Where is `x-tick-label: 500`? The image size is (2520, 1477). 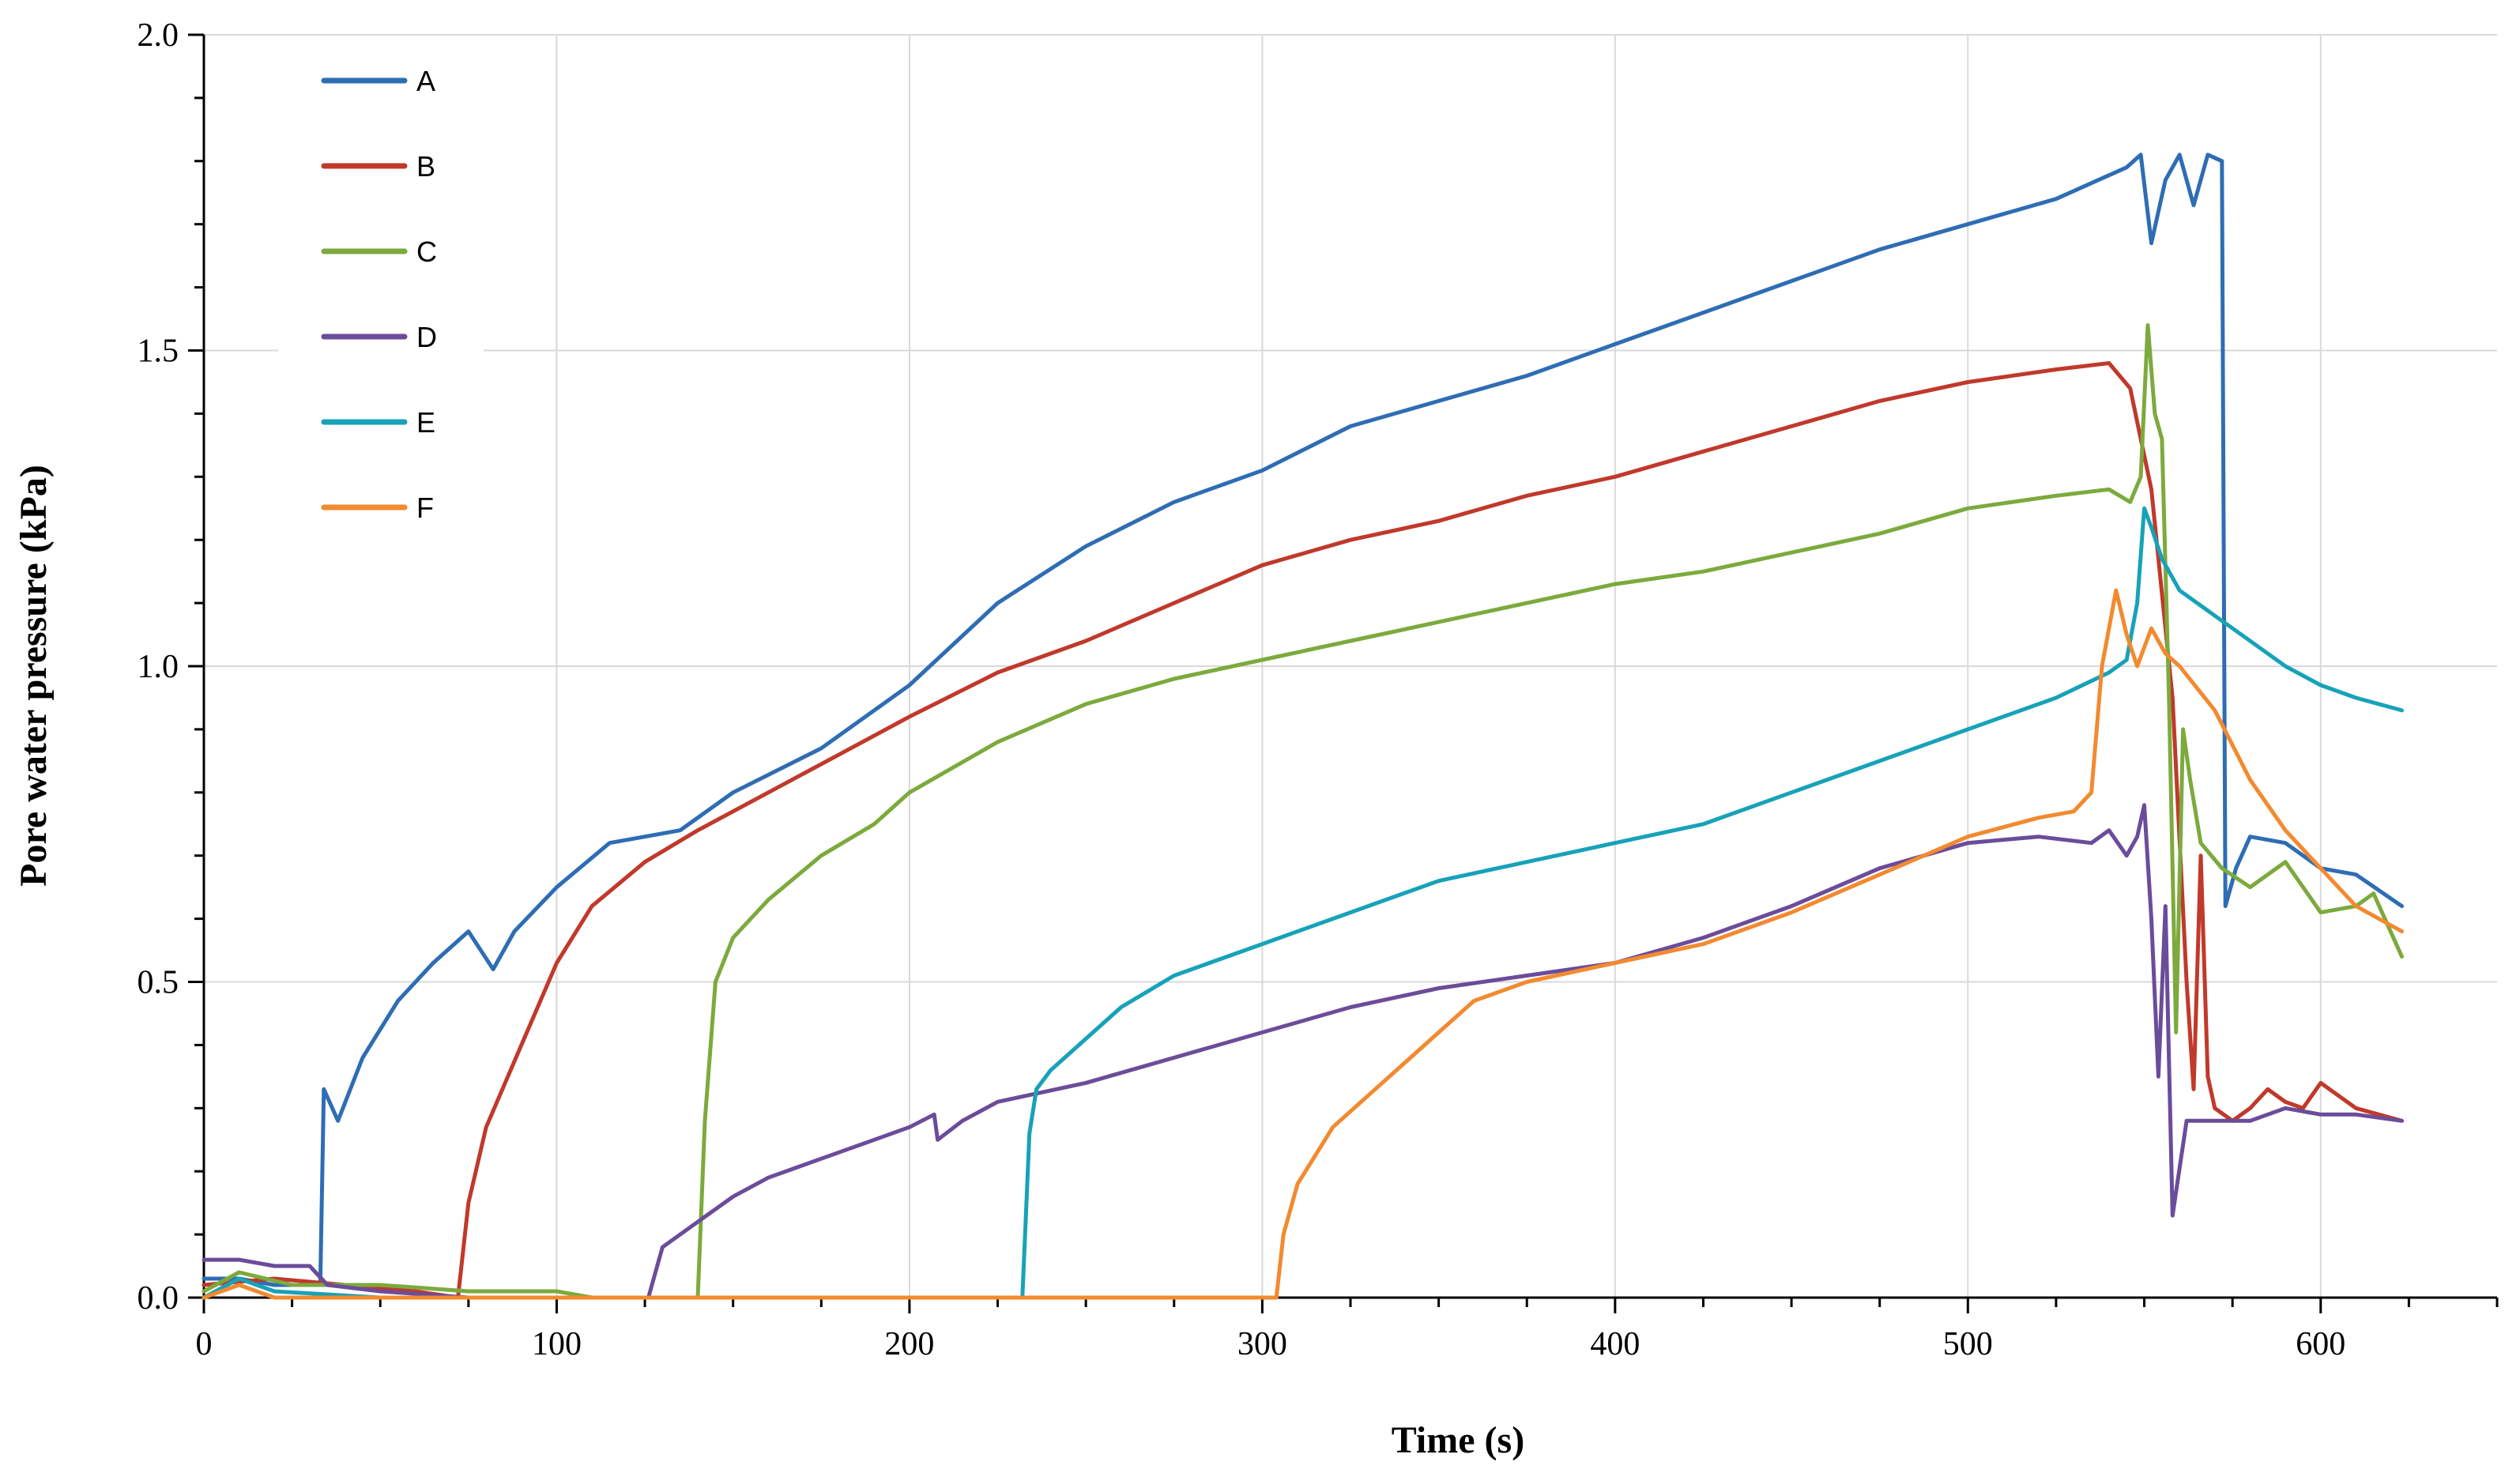
x-tick-label: 500 is located at coordinates (1968, 1344).